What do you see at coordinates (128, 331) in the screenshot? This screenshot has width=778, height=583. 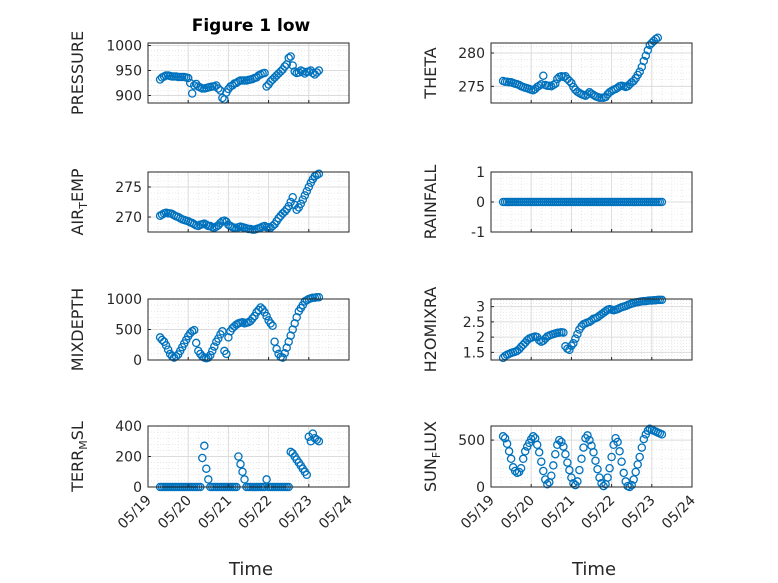 I see `y-tick-label: 500` at bounding box center [128, 331].